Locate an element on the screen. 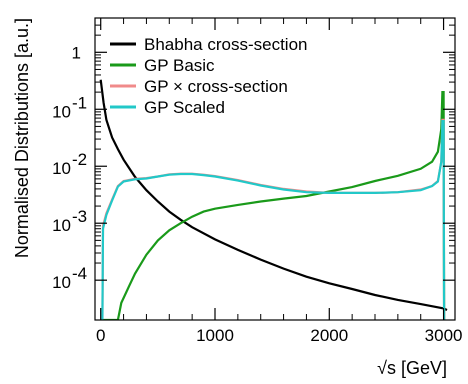 The image size is (468, 384). x-tick-label: 0 is located at coordinates (100, 335).